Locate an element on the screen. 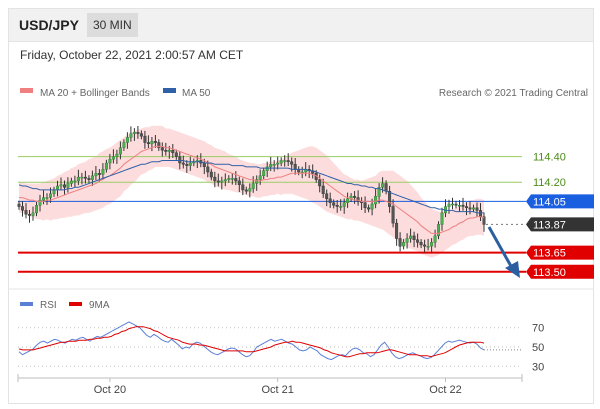 This screenshot has width=600, height=409. bollinger-legend-label: MA 20 + Bollinger Bands is located at coordinates (95, 93).